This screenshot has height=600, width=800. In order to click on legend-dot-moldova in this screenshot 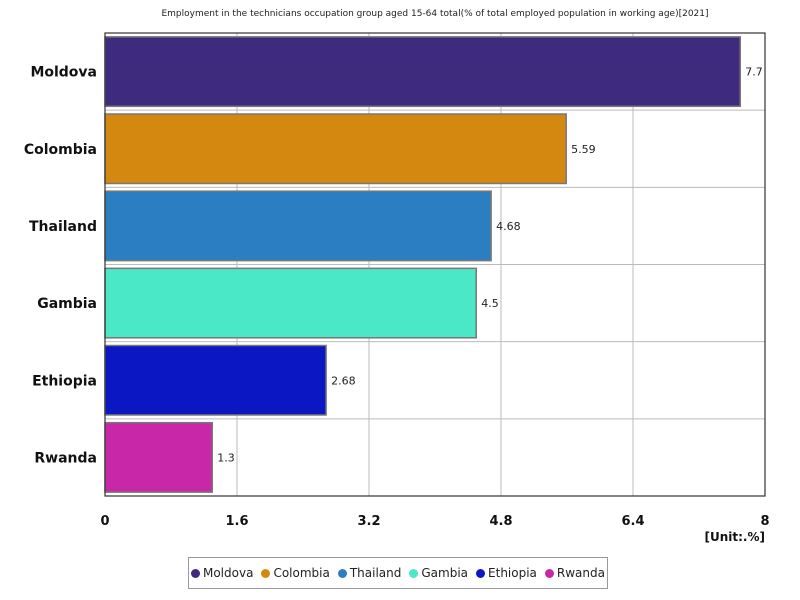, I will do `click(195, 573)`.